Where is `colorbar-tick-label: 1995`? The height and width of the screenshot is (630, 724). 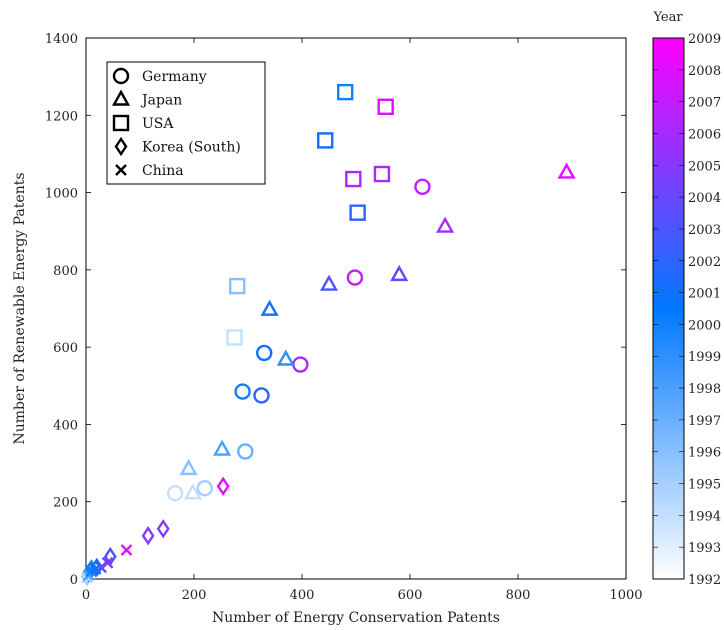
colorbar-tick-label: 1995 is located at coordinates (704, 485).